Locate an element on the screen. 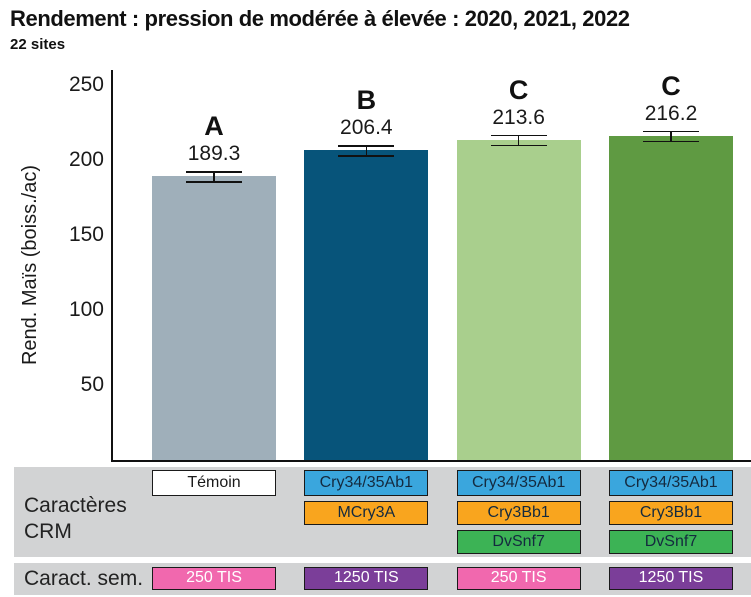  seed-row-label: Caract. sem. is located at coordinates (84, 578).